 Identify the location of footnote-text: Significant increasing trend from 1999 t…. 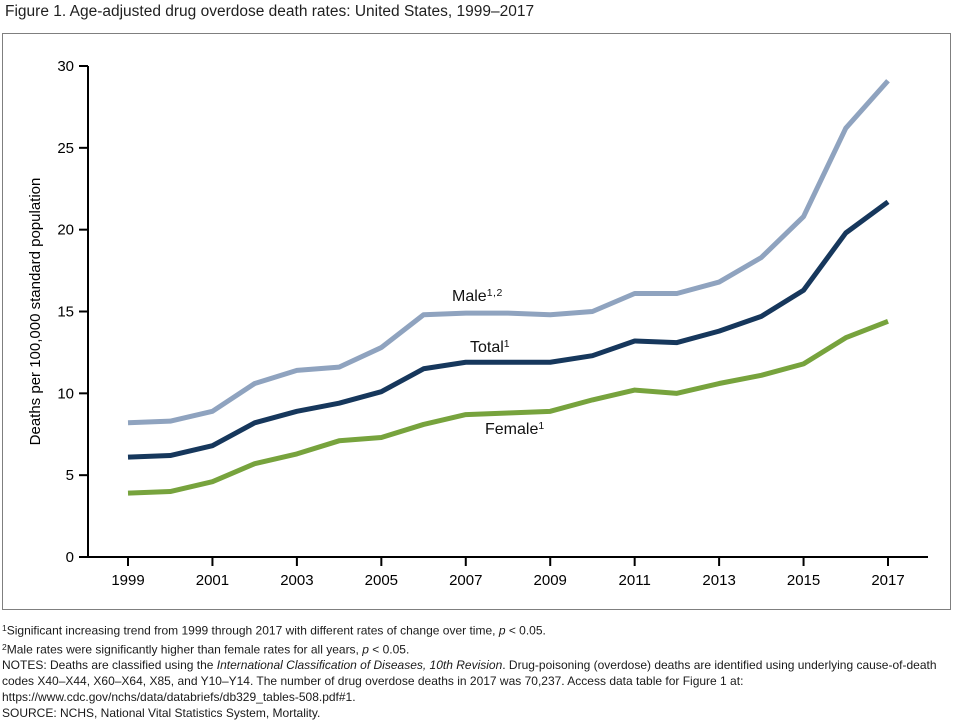
(252, 630).